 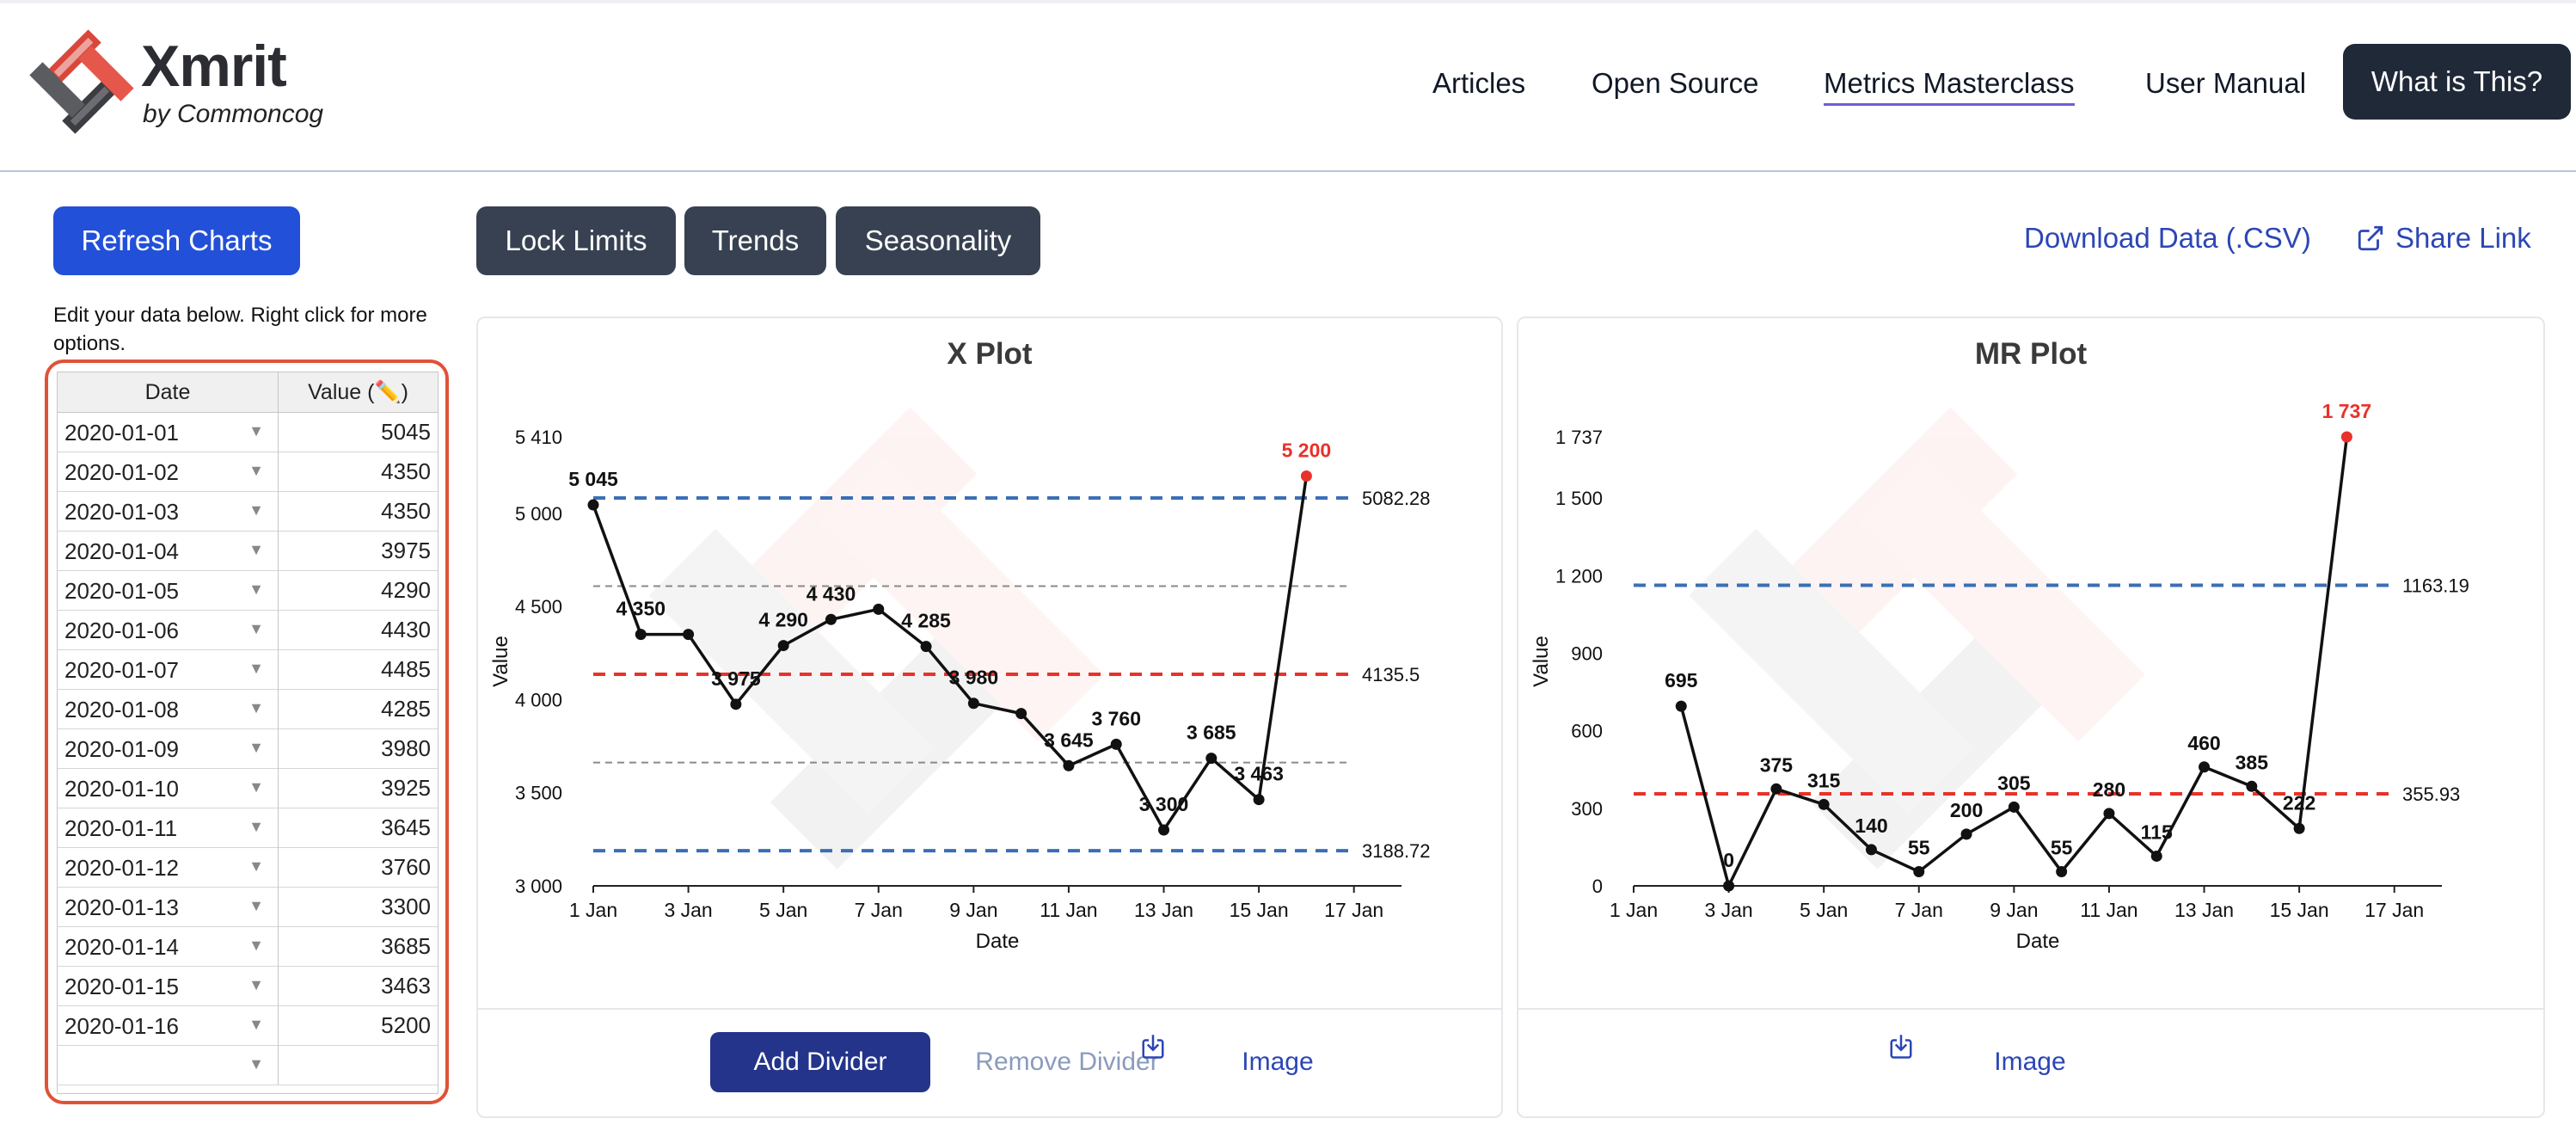 I want to click on table-row: 2020-01-05 ▼ 4290, so click(x=248, y=590).